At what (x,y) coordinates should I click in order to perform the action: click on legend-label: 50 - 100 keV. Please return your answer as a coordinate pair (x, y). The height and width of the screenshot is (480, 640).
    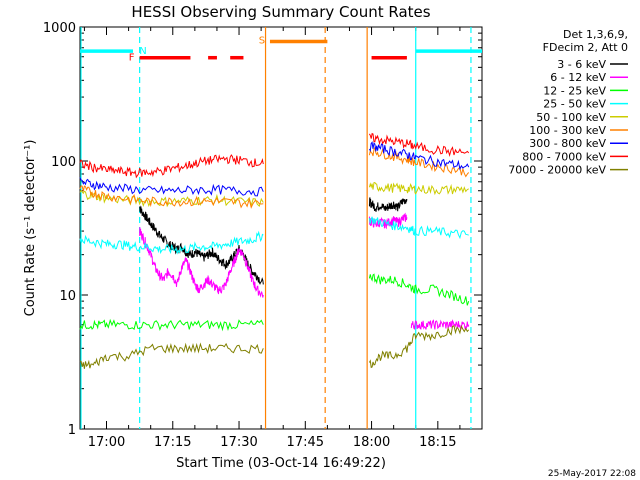
    Looking at the image, I should click on (571, 117).